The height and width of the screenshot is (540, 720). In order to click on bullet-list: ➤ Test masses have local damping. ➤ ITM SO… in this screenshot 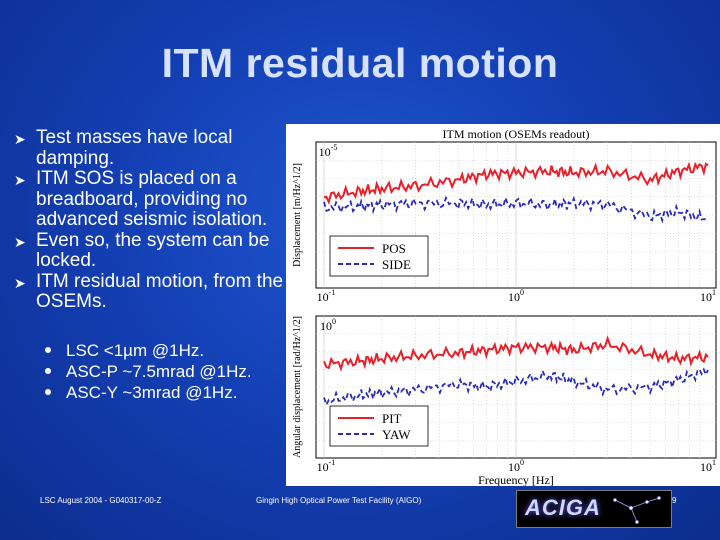, I will do `click(162, 220)`.